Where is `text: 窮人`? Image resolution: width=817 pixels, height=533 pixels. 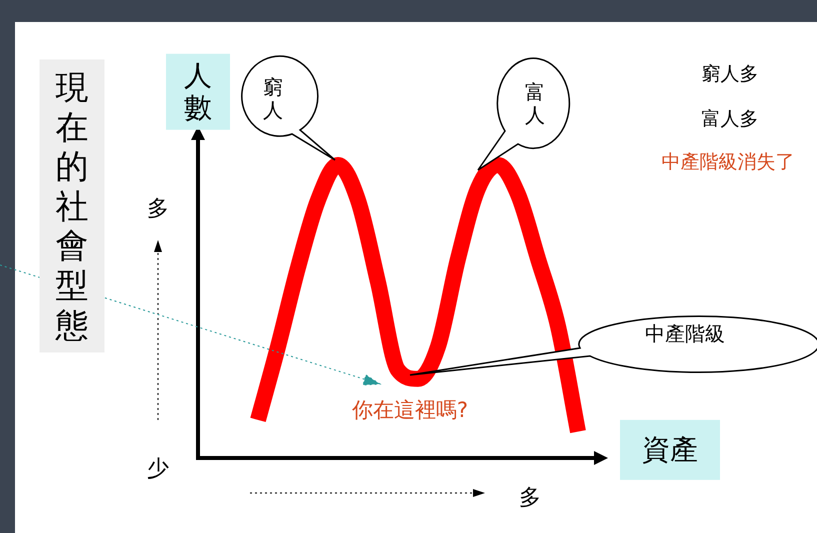 text: 窮人 is located at coordinates (273, 100).